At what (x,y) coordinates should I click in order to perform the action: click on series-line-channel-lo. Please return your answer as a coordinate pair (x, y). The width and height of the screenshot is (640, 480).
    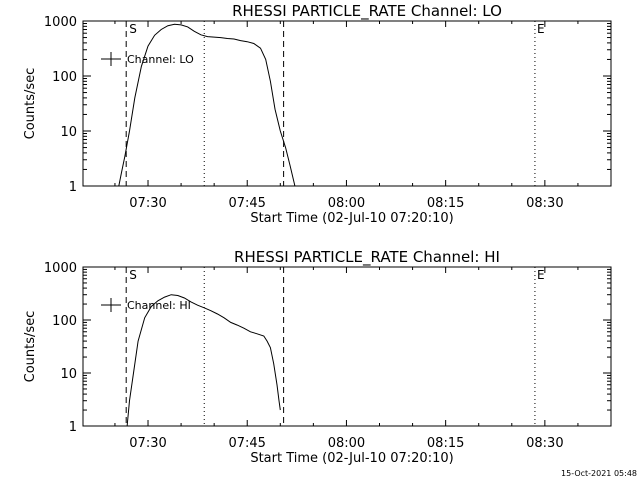
    Looking at the image, I should click on (207, 104).